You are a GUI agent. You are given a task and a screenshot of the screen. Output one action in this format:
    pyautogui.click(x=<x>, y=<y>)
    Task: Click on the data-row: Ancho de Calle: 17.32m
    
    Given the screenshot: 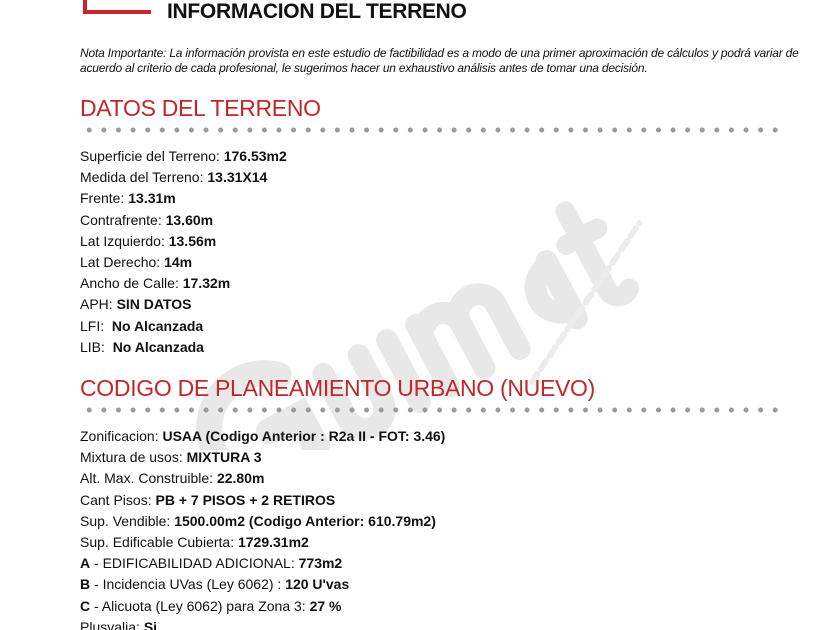 What is the action you would take?
    pyautogui.click(x=183, y=283)
    